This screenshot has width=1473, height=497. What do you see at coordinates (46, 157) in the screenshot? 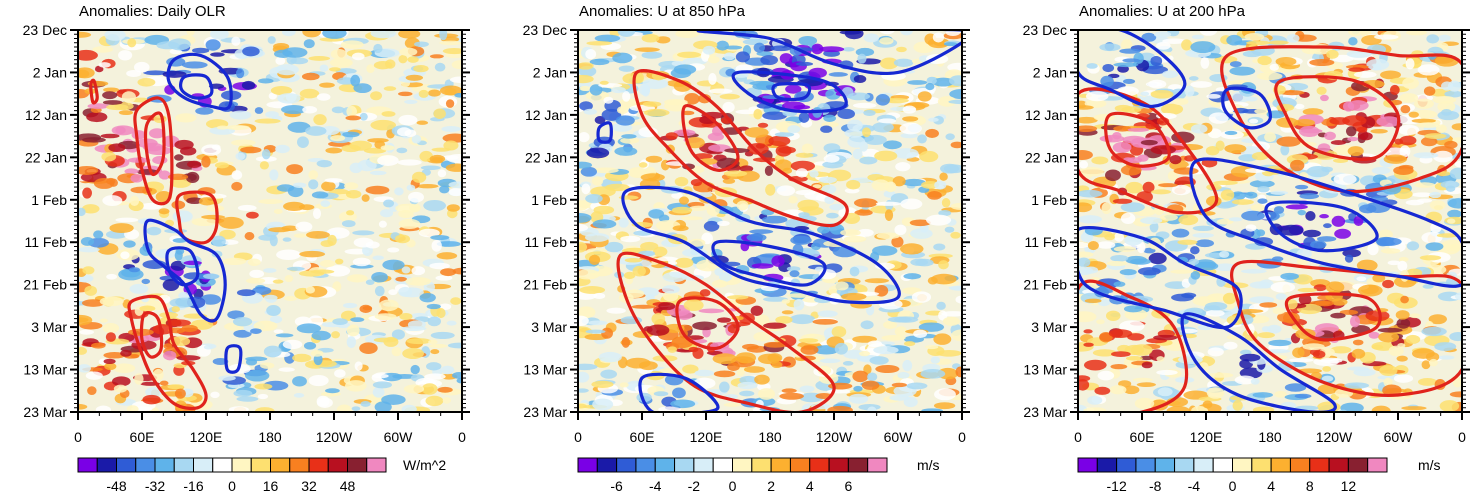
I see `y-tick-label: 22 Jan` at bounding box center [46, 157].